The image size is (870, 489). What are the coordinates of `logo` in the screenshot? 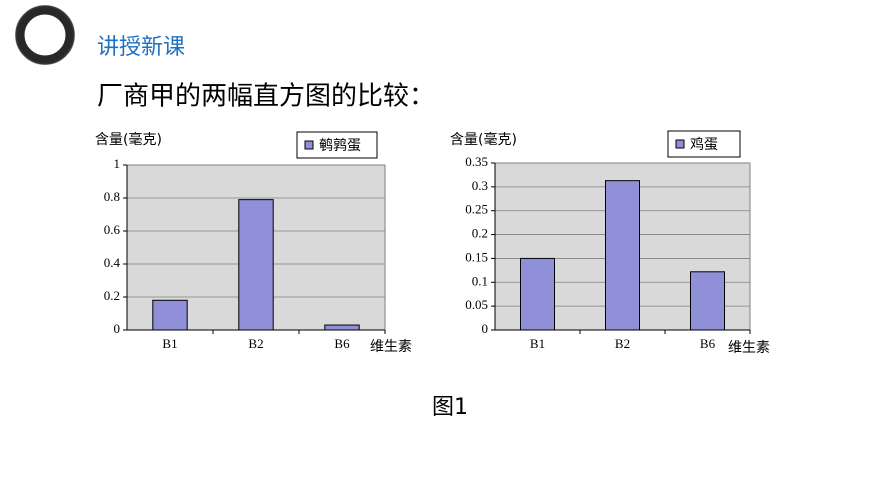 It's located at (45, 35).